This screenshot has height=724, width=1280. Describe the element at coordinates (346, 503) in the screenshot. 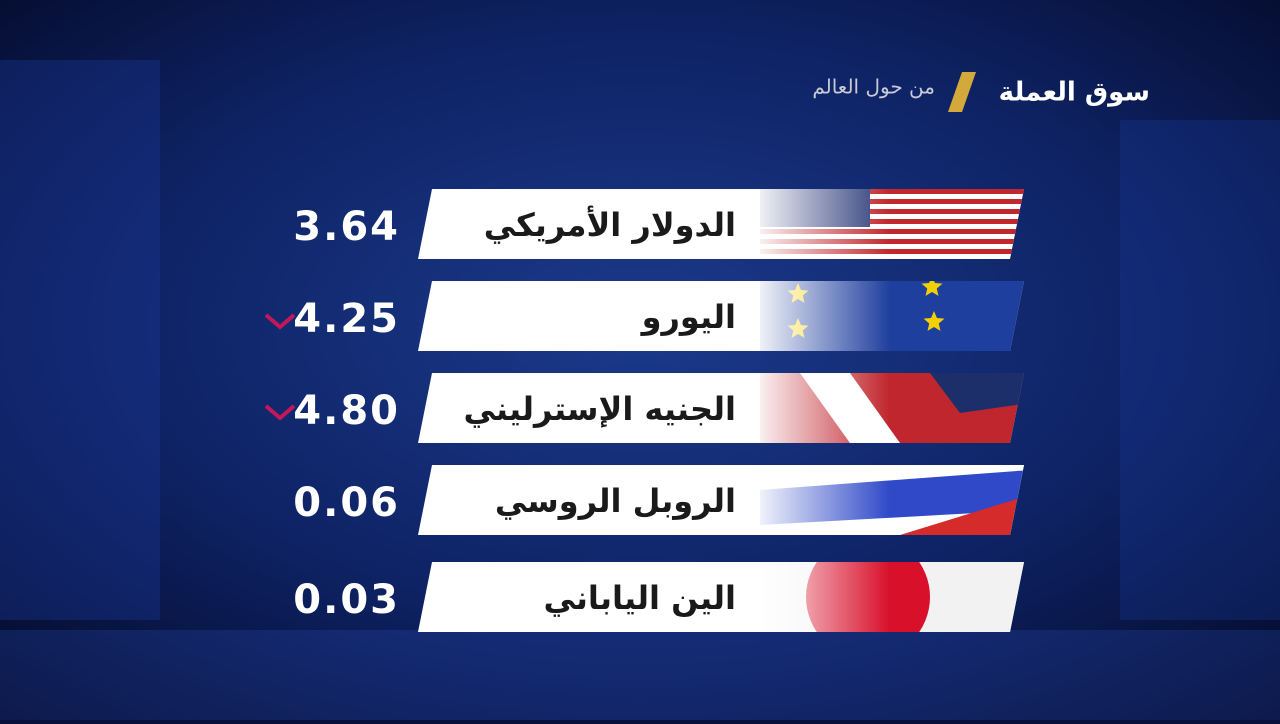

I see `currency-value: 0.06` at that location.